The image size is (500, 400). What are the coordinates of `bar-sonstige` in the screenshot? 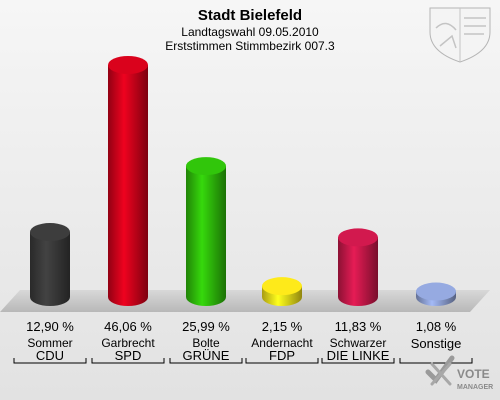 It's located at (436, 294).